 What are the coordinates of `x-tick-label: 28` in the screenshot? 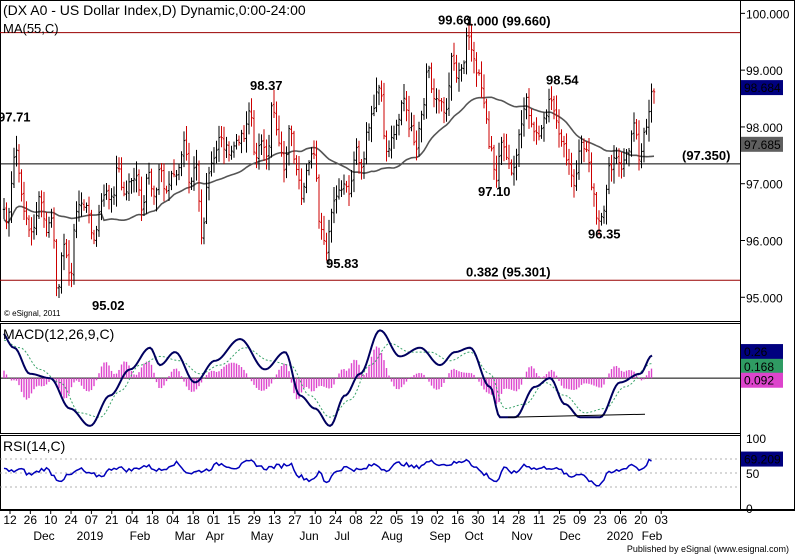 It's located at (519, 520).